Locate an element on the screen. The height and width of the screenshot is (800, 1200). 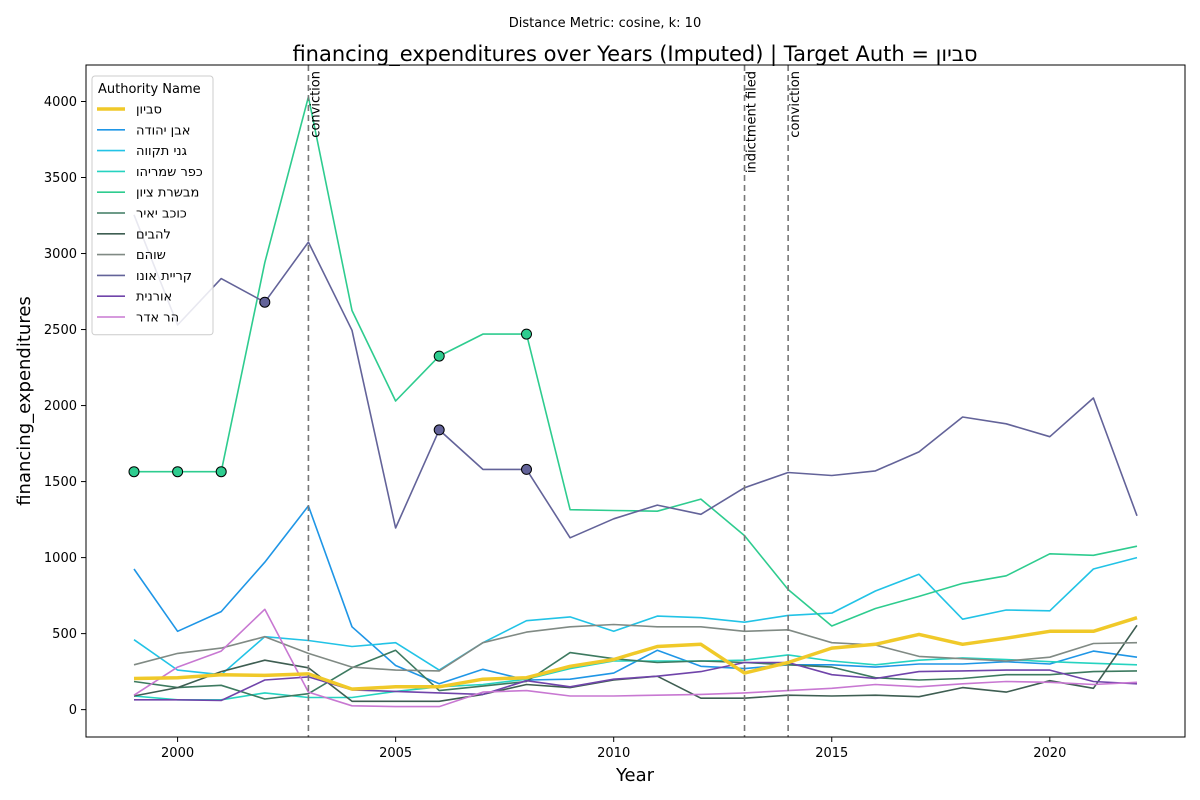
y-tick-label-8: 4000 is located at coordinates (60, 102).